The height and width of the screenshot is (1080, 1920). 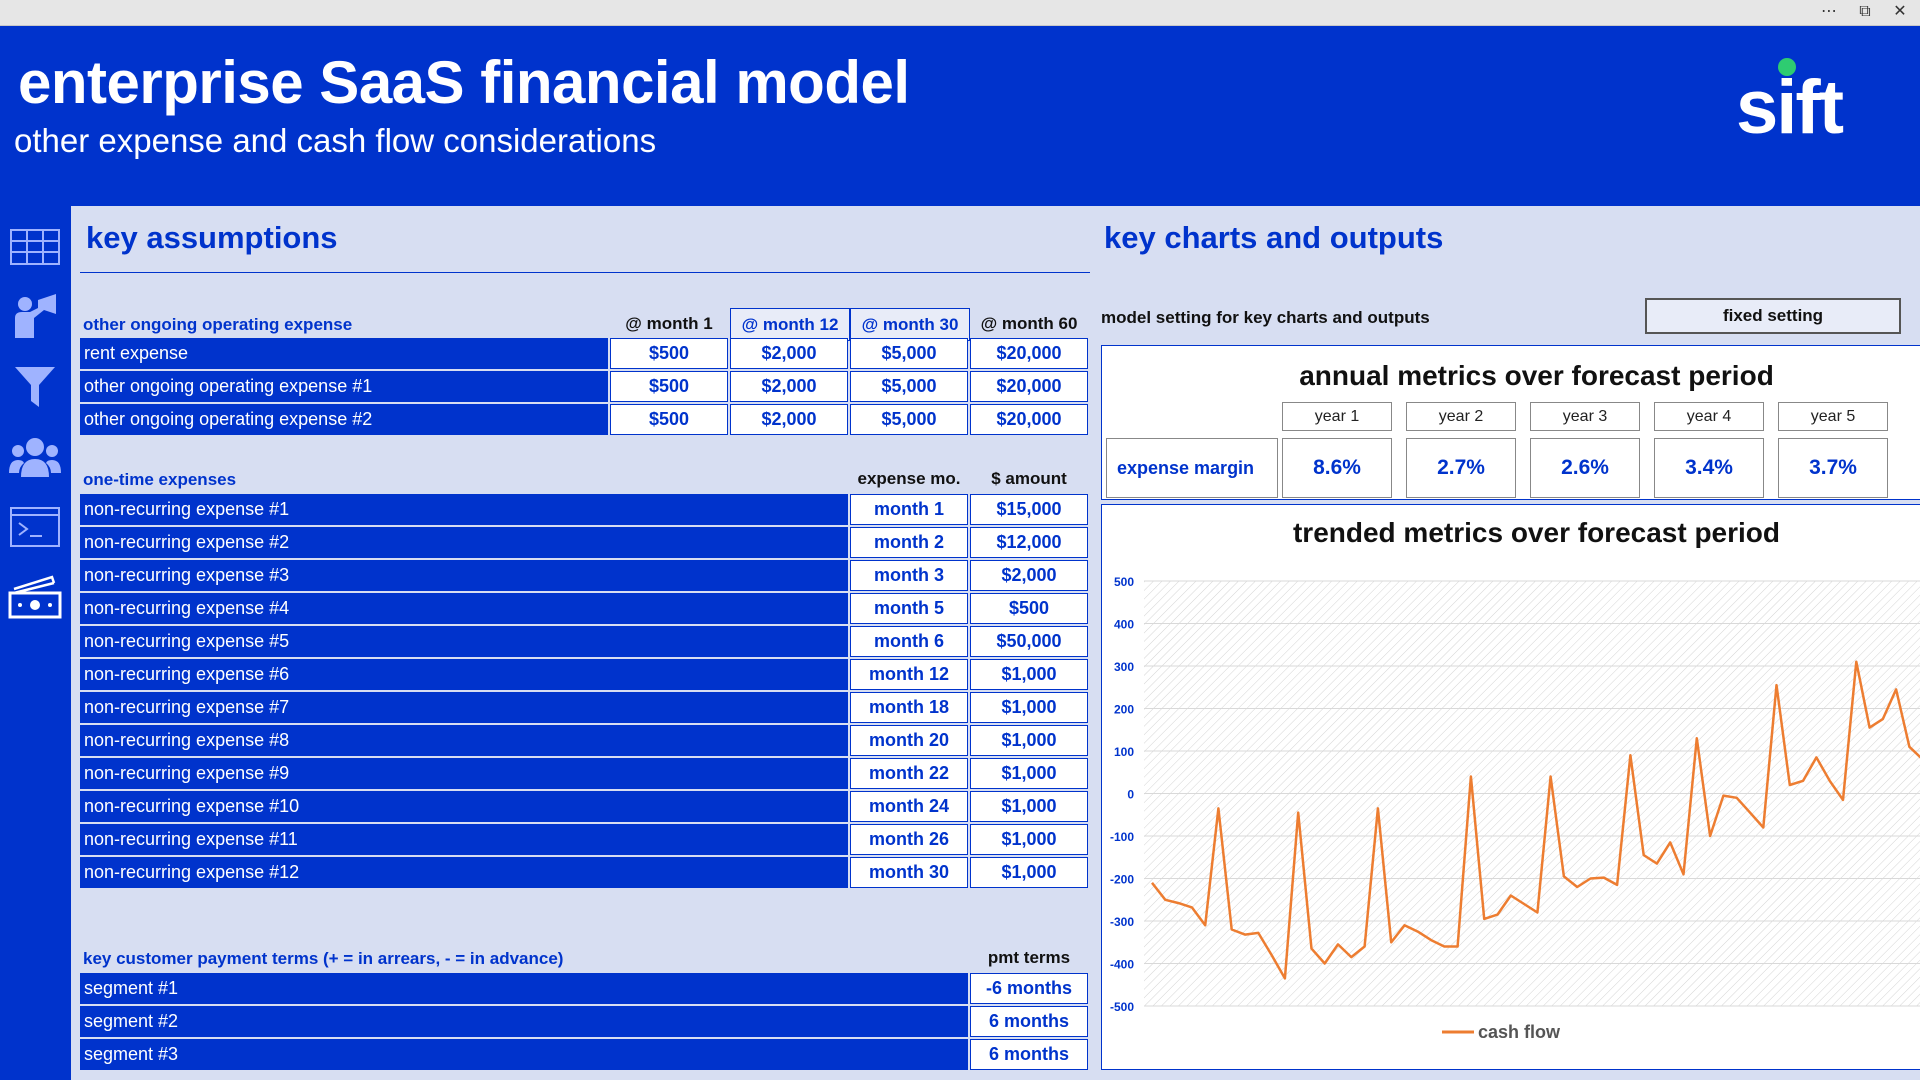 What do you see at coordinates (1829, 11) in the screenshot?
I see `more-options-button: ⋯` at bounding box center [1829, 11].